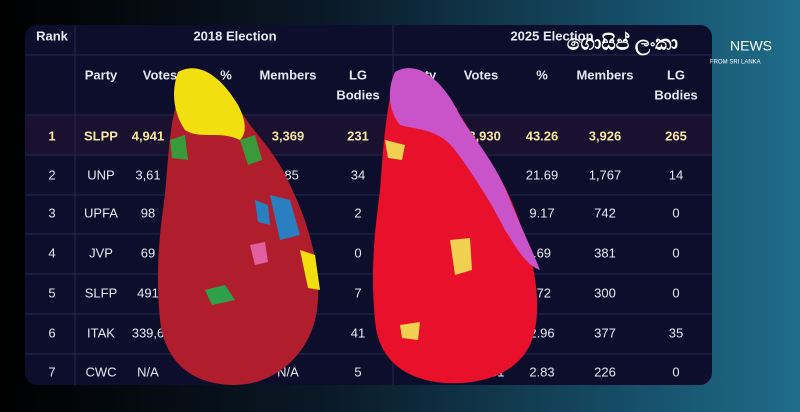  What do you see at coordinates (623, 43) in the screenshot?
I see `logo-name: ගොසිප් ලංකා` at bounding box center [623, 43].